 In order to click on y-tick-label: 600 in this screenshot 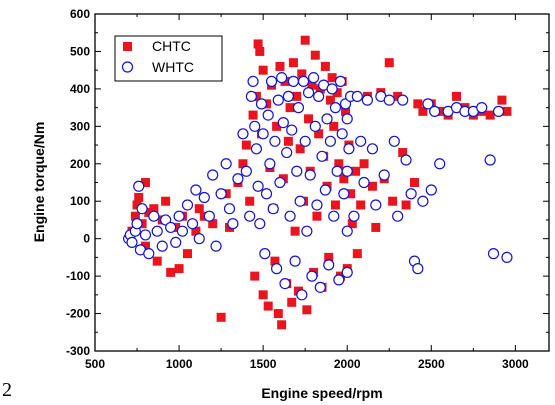, I will do `click(80, 14)`.